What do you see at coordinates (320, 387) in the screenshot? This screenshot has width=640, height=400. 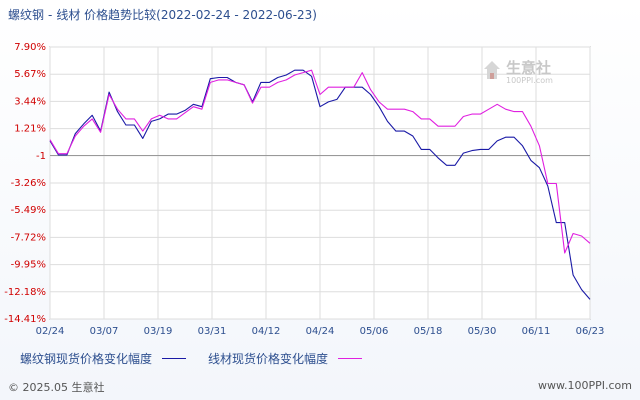 I see `footer: © 2025.05 生意社 www.100PPI.com` at bounding box center [320, 387].